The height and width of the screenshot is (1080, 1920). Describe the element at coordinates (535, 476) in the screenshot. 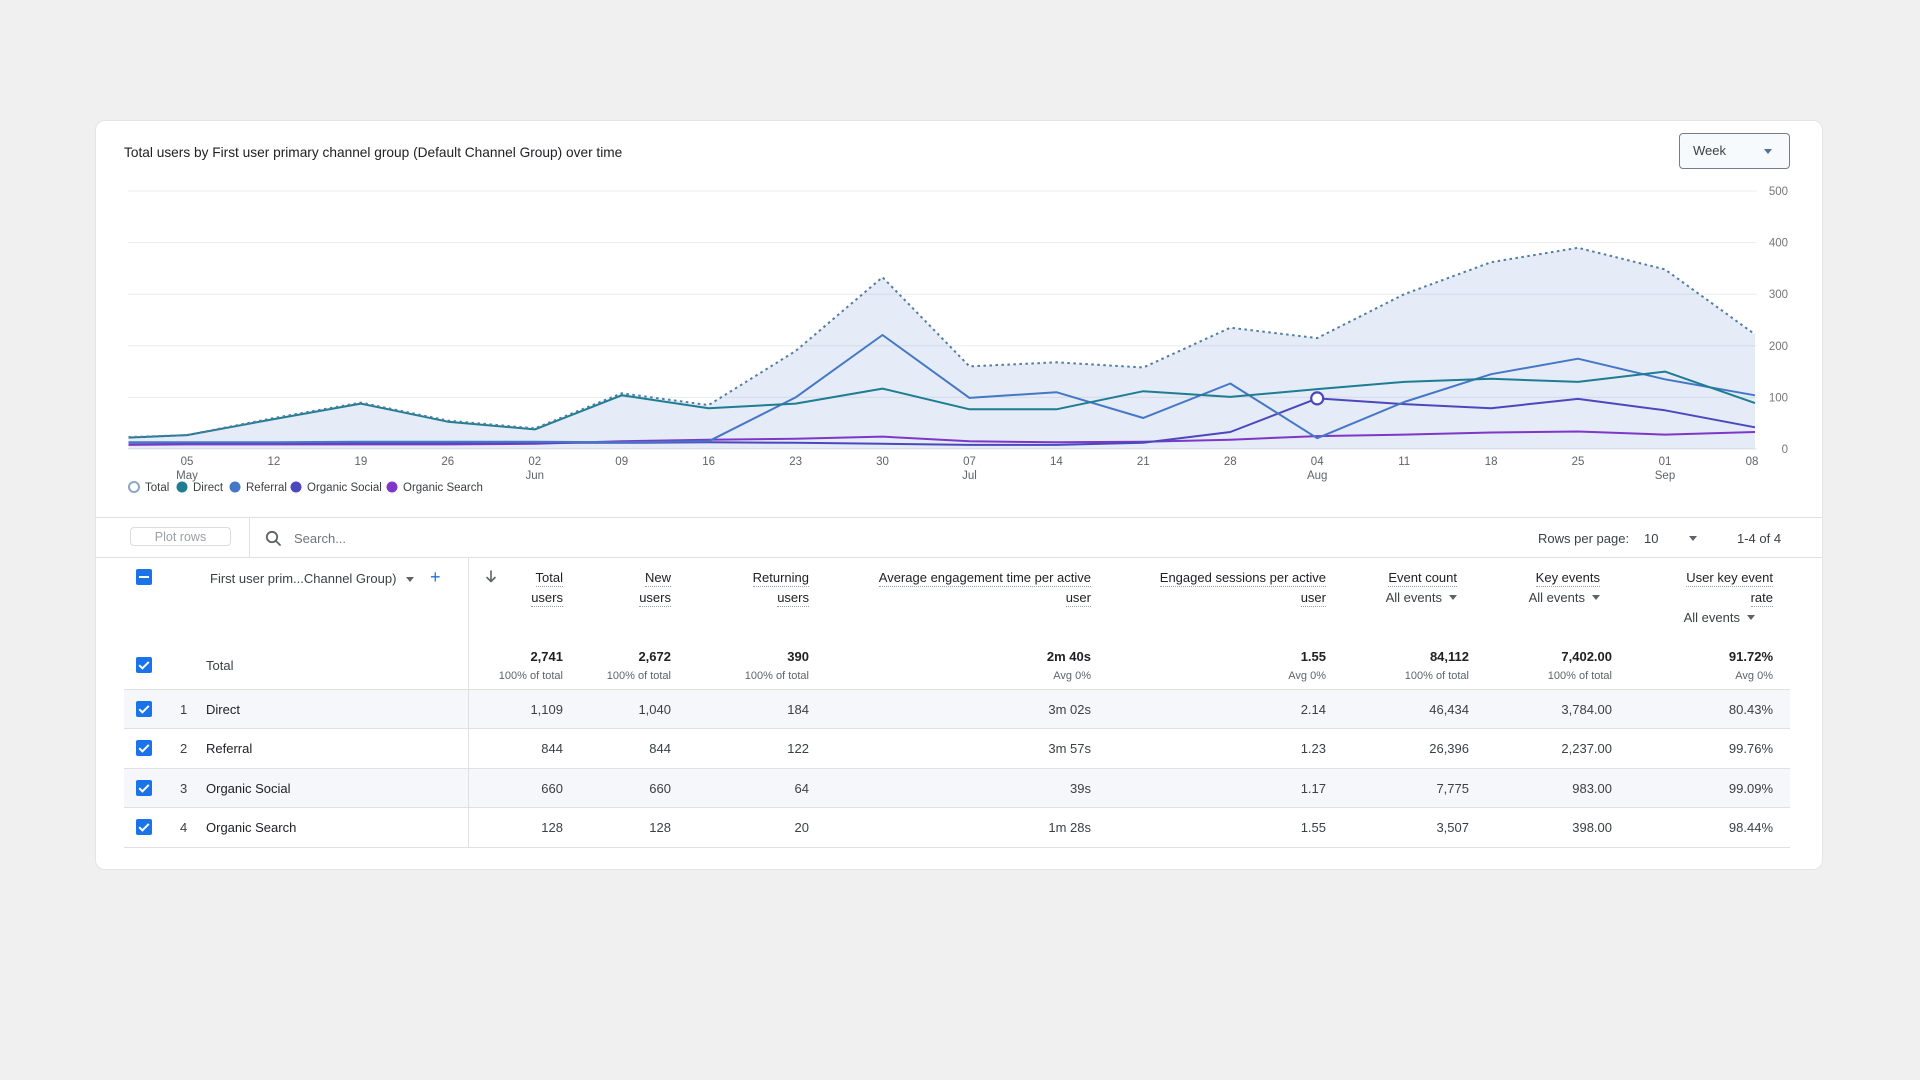

I see `svg-text: Jun` at that location.